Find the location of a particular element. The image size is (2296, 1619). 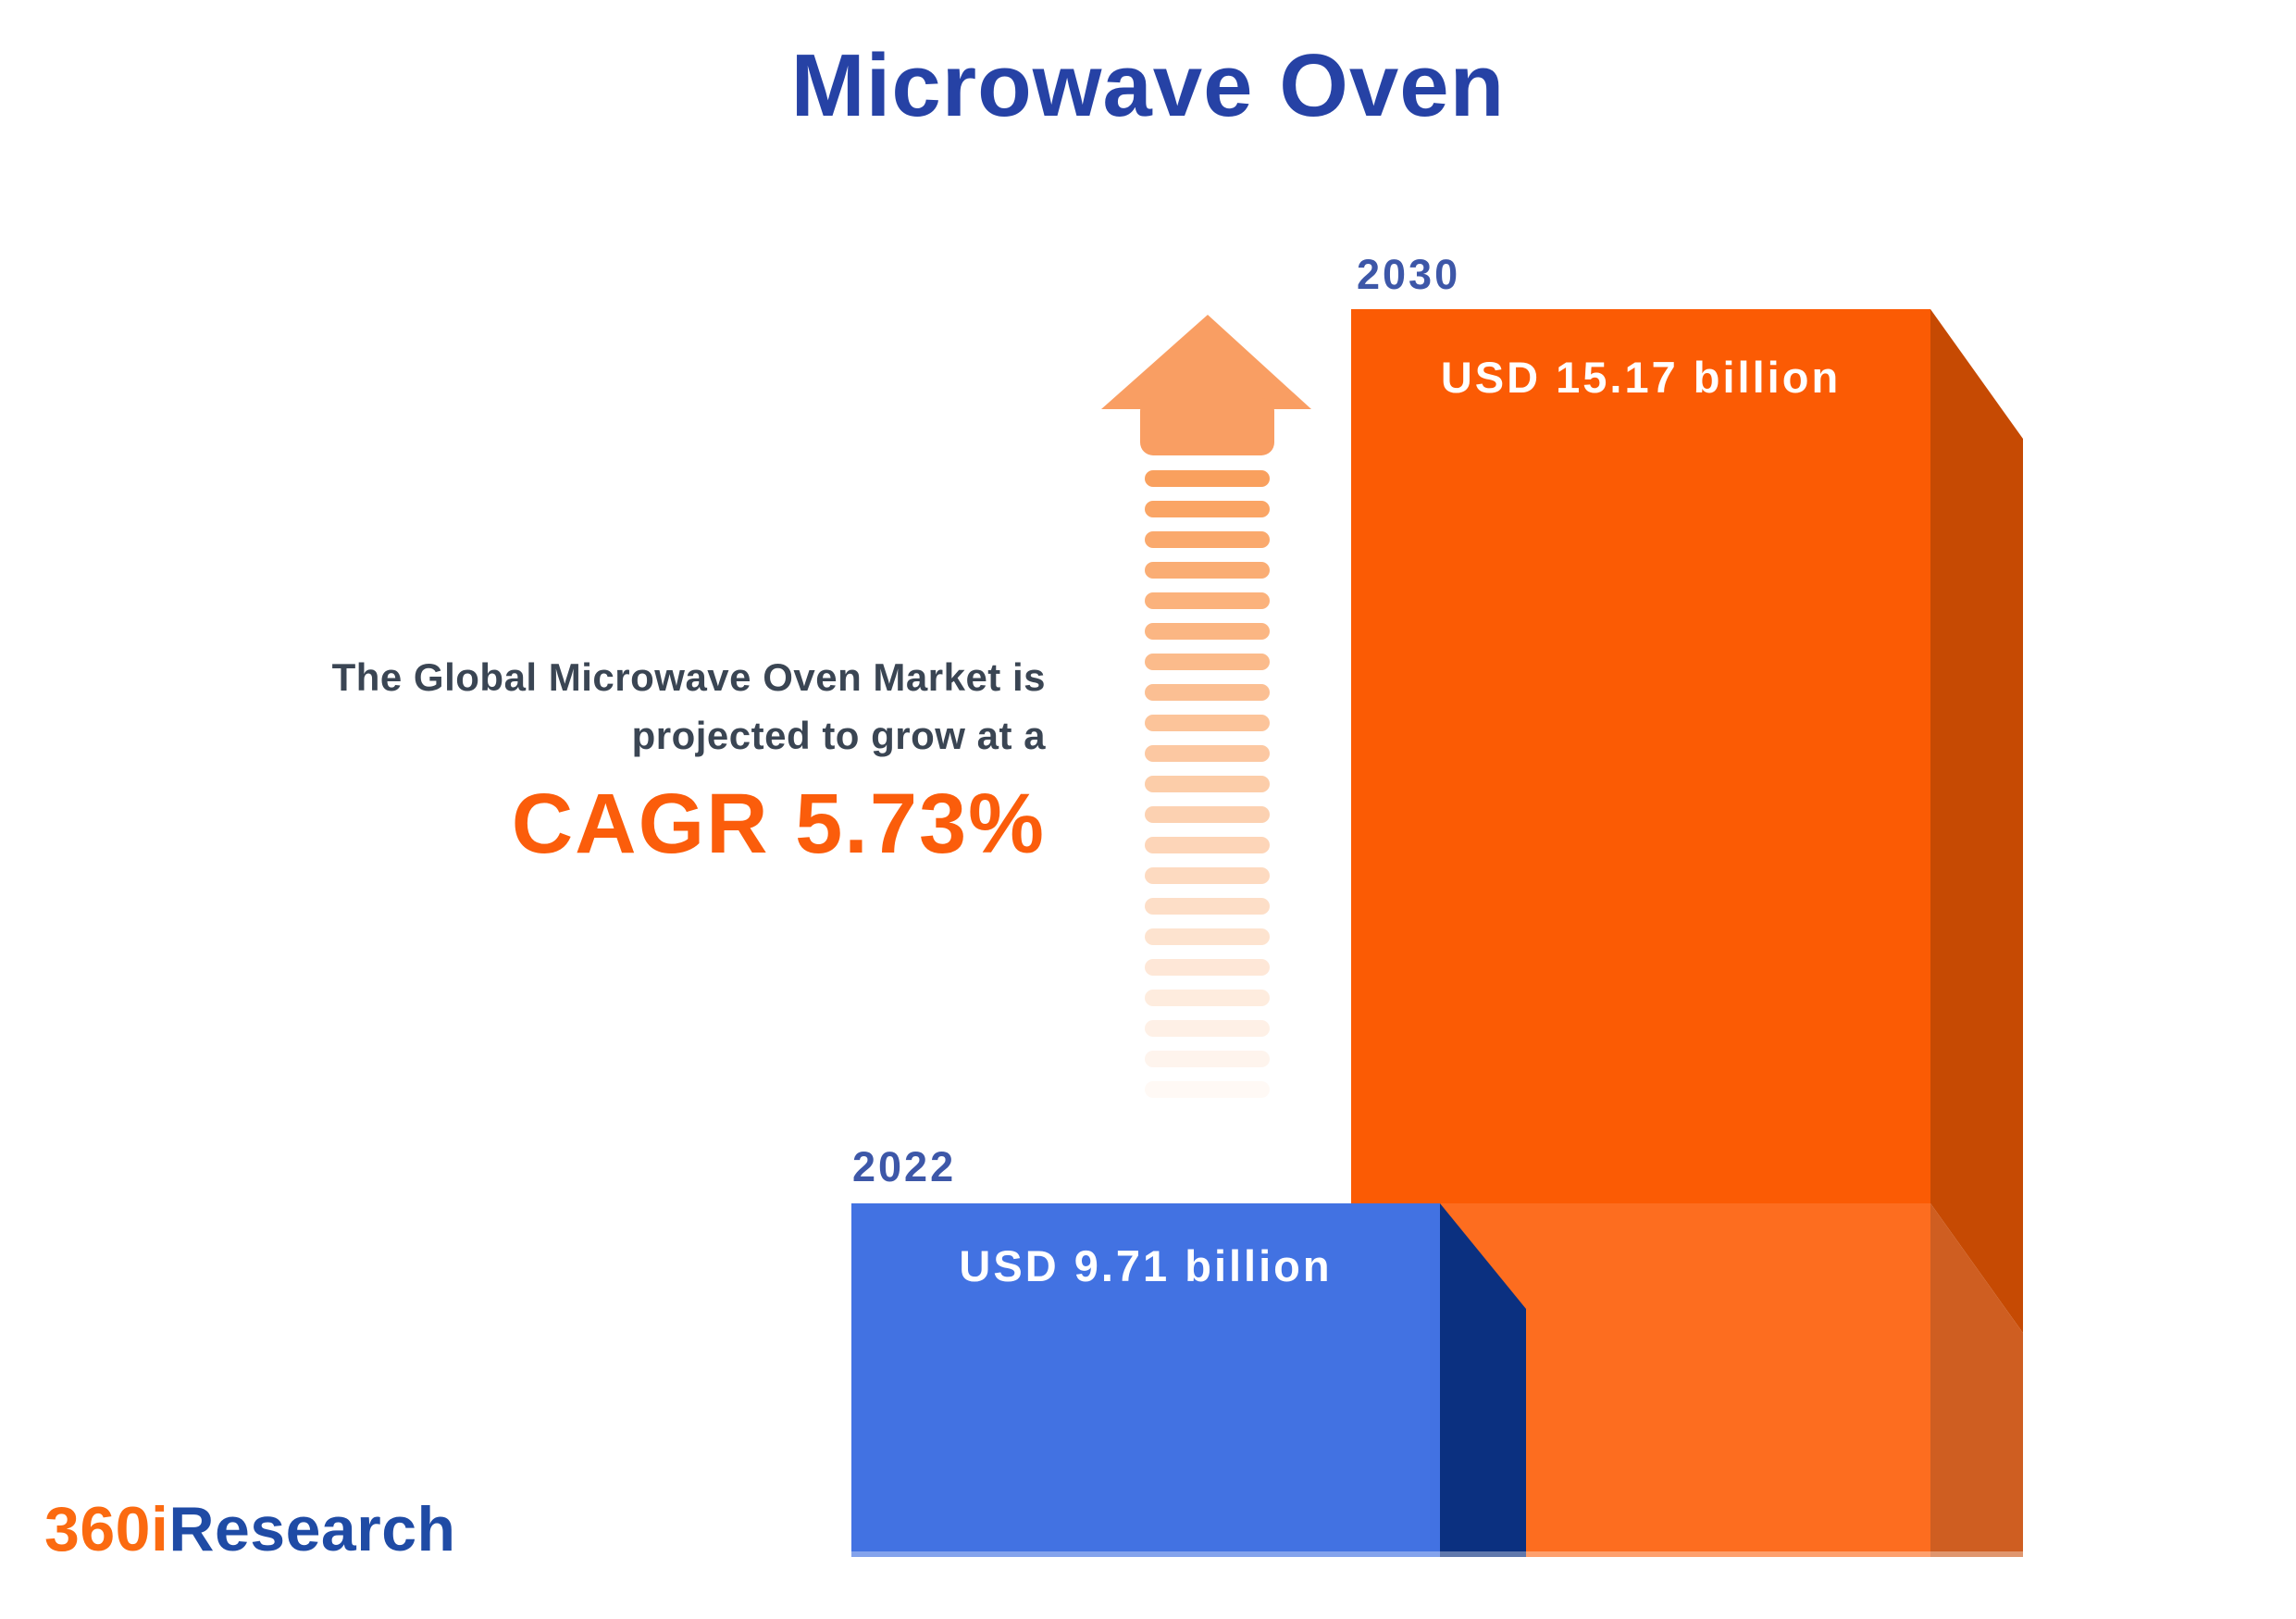

brand-logo-360i: 360i is located at coordinates (107, 1529).